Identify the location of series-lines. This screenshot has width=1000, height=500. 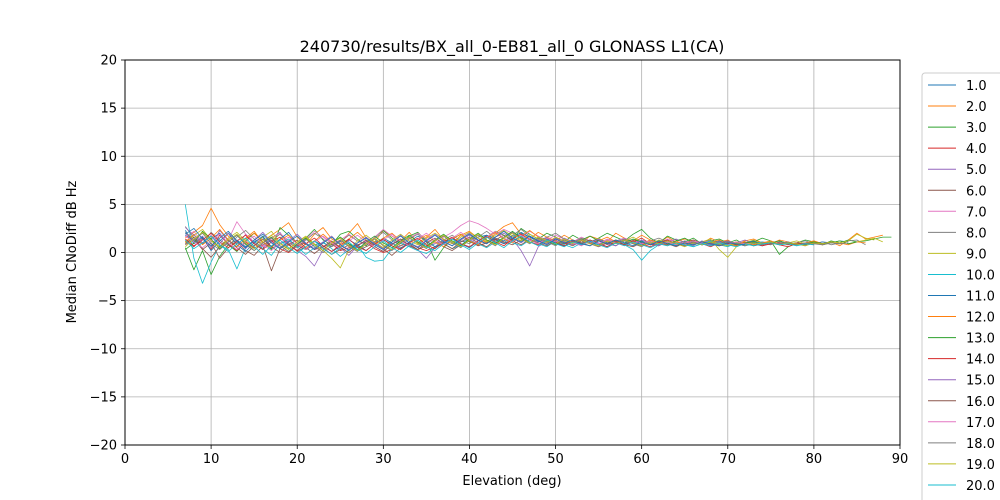
(538, 244).